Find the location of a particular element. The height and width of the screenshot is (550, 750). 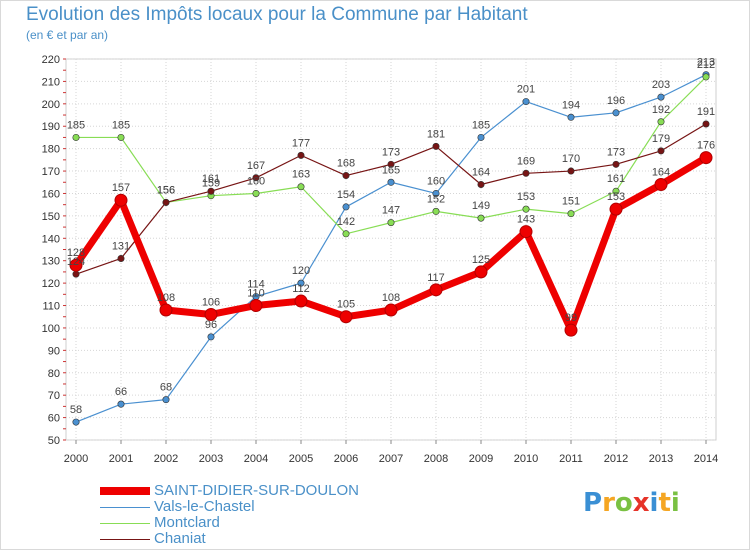

data-label: 164 is located at coordinates (661, 173).